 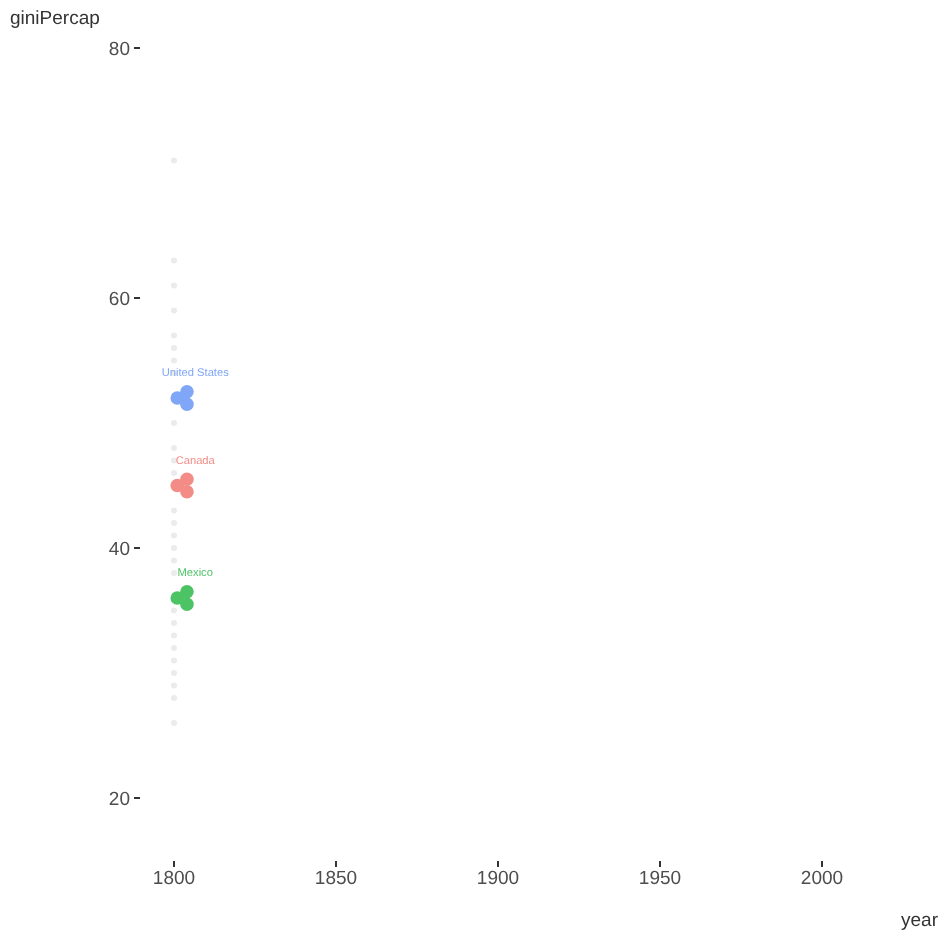 What do you see at coordinates (119, 799) in the screenshot?
I see `y-tick-label: 20` at bounding box center [119, 799].